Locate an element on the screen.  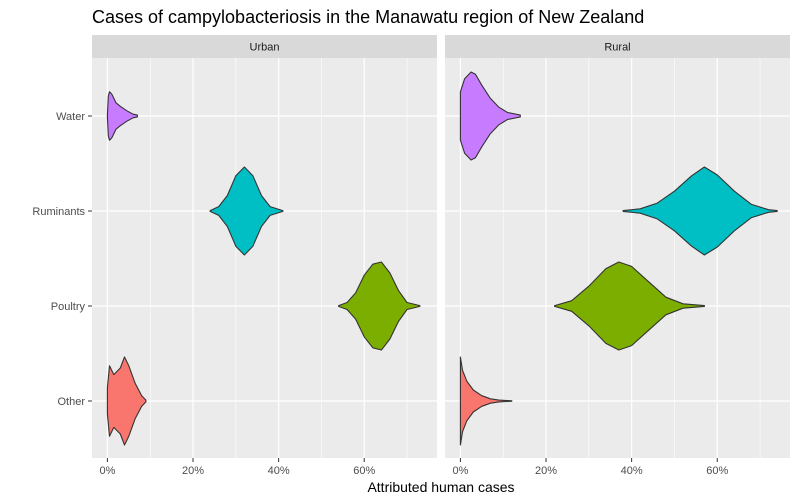
violin-rural-ruminants is located at coordinates (700, 211).